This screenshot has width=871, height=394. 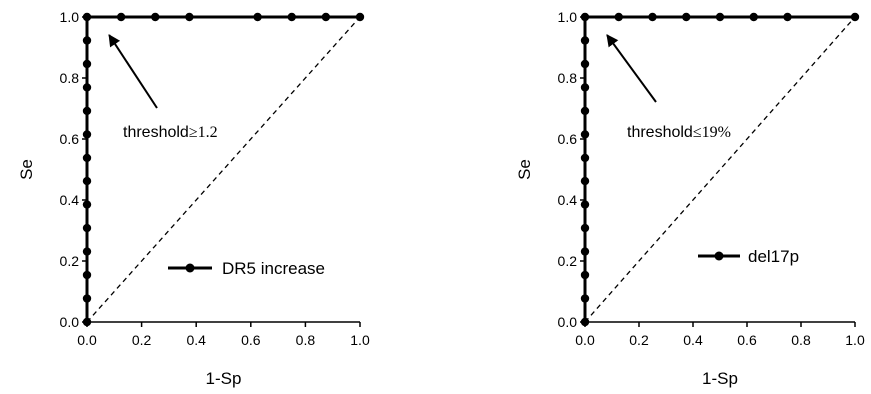 What do you see at coordinates (716, 132) in the screenshot?
I see `threshold-value: 19%` at bounding box center [716, 132].